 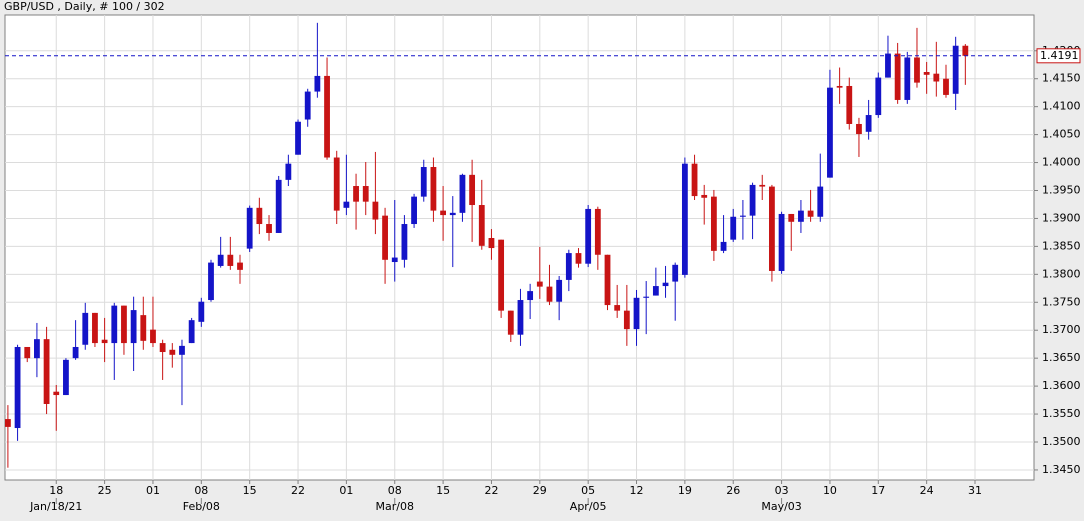 I want to click on x-tick-label: 03, so click(x=782, y=490).